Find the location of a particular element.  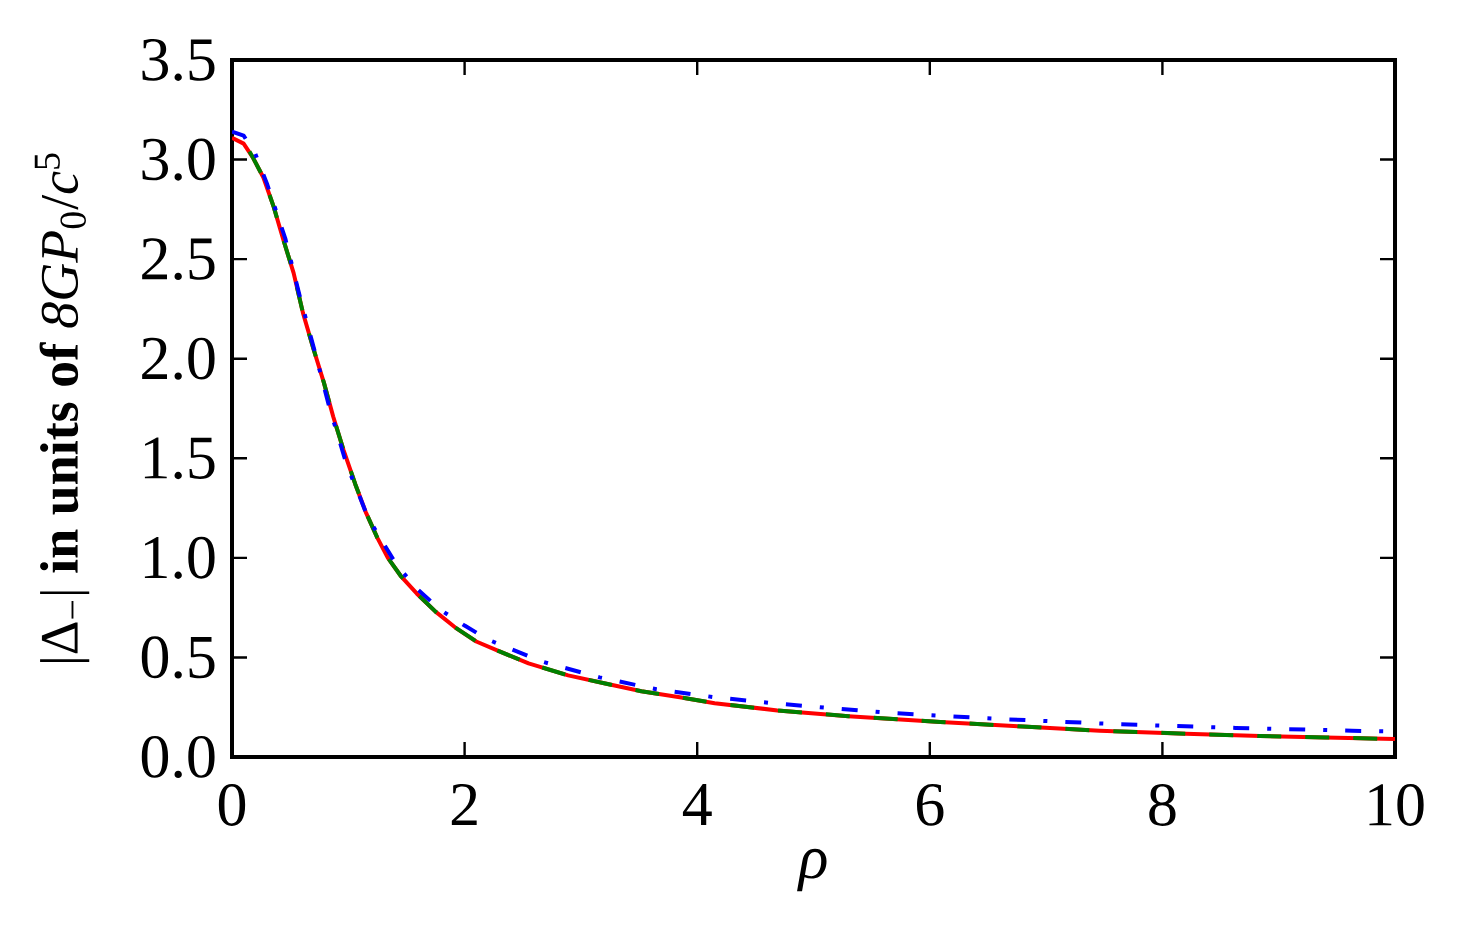

y-tick-label: 3.5 is located at coordinates (178, 60).